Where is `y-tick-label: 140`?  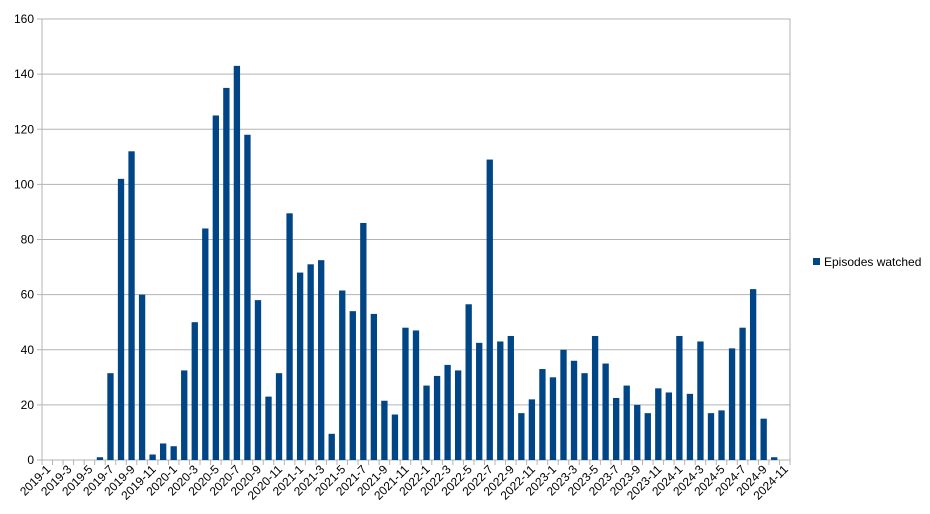
y-tick-label: 140 is located at coordinates (24, 74).